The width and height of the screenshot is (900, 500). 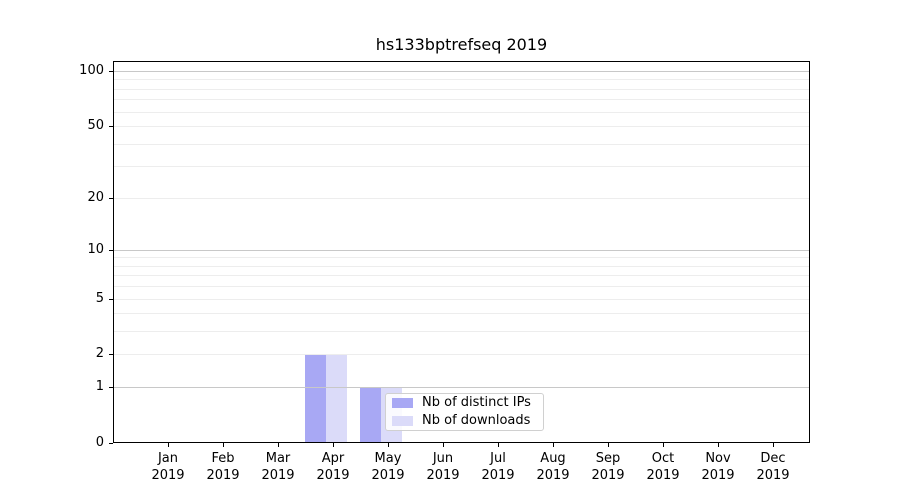 What do you see at coordinates (223, 467) in the screenshot?
I see `x-tick-label-feb: Feb 2019` at bounding box center [223, 467].